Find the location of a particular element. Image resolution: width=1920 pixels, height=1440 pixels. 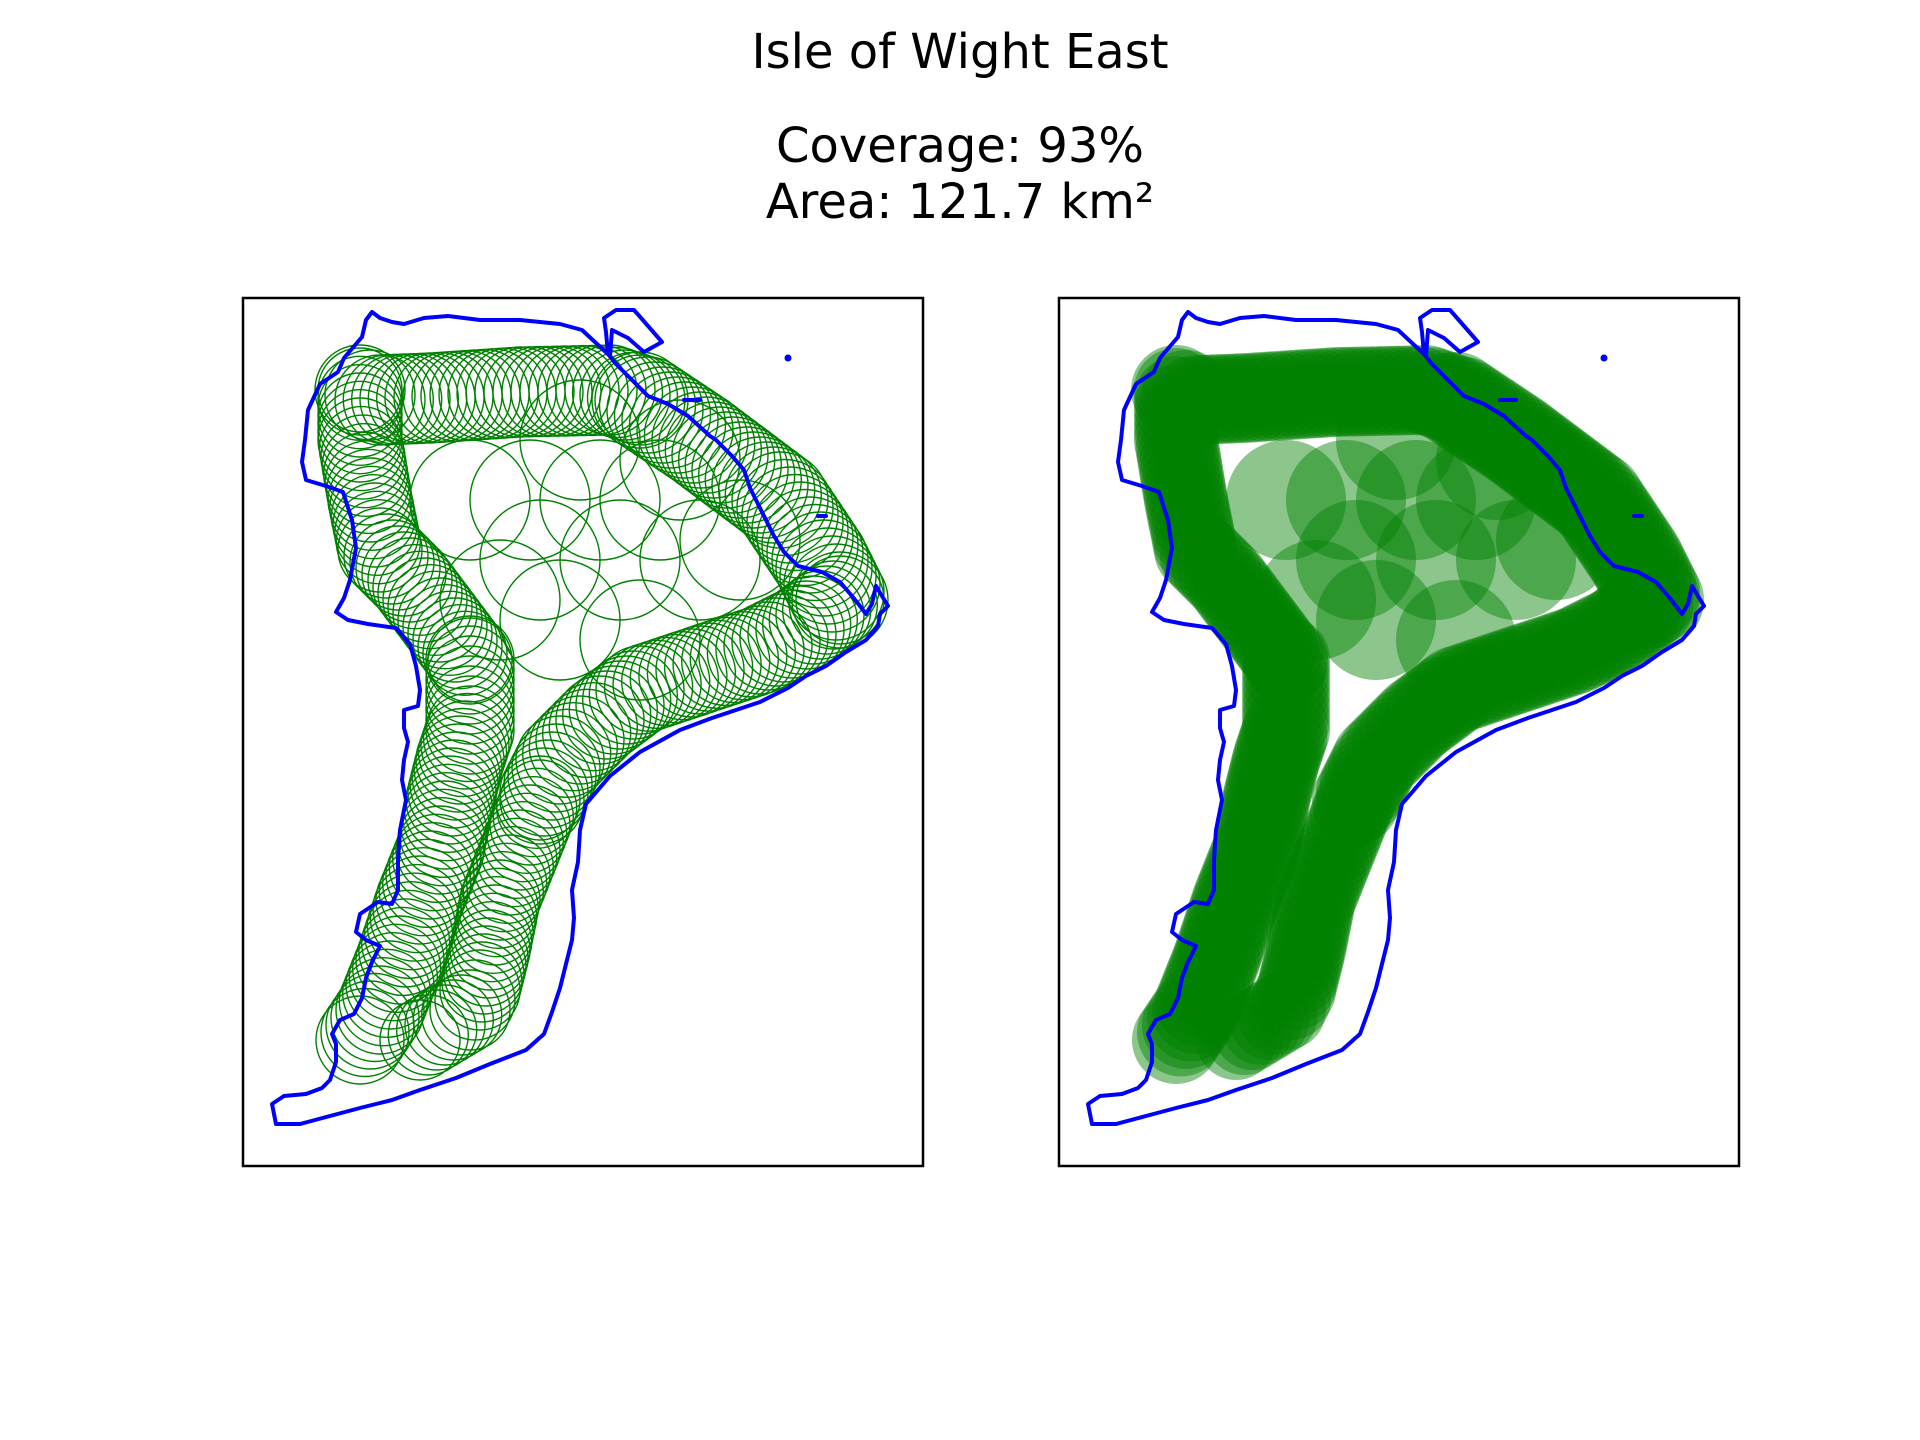

map-title: Isle of Wight East is located at coordinates (960, 52).